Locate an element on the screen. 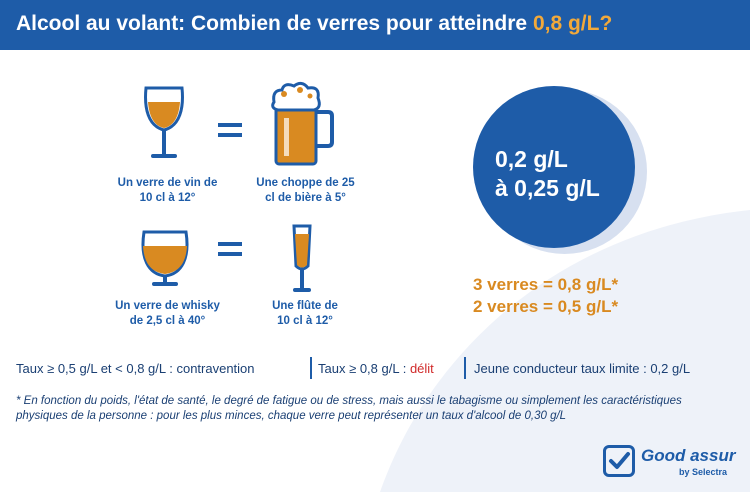 This screenshot has height=492, width=750. shield-check-icon is located at coordinates (619, 461).